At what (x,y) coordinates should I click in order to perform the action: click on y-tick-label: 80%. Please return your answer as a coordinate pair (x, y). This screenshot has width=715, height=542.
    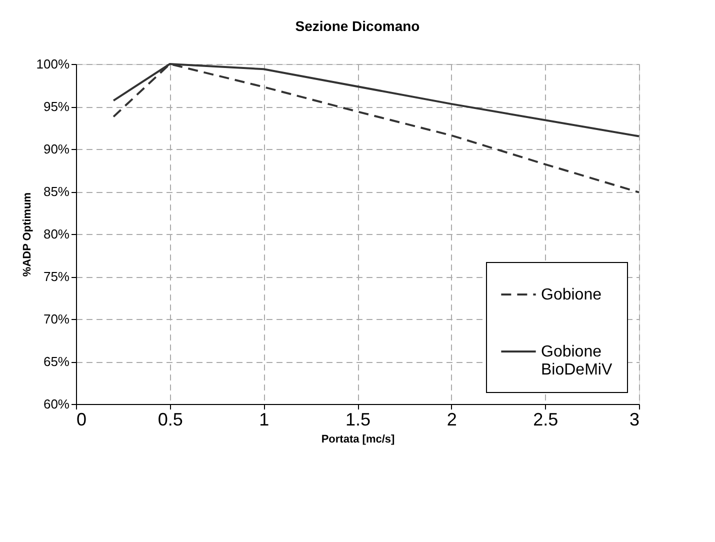
    Looking at the image, I should click on (56, 234).